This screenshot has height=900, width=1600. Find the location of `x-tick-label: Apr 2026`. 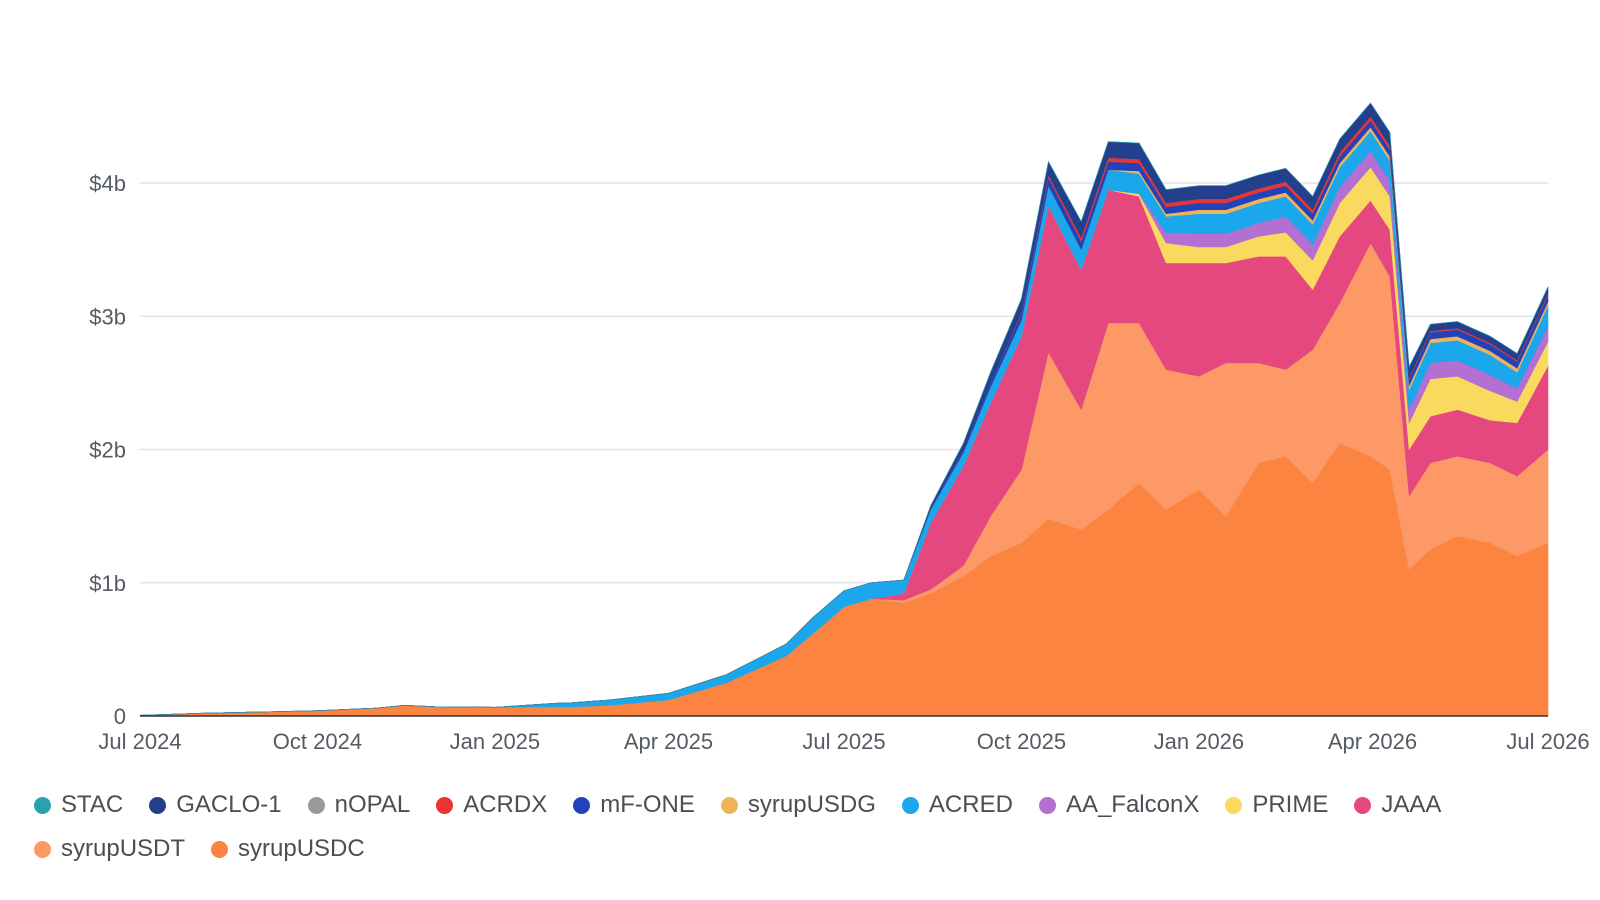

x-tick-label: Apr 2026 is located at coordinates (1372, 741).